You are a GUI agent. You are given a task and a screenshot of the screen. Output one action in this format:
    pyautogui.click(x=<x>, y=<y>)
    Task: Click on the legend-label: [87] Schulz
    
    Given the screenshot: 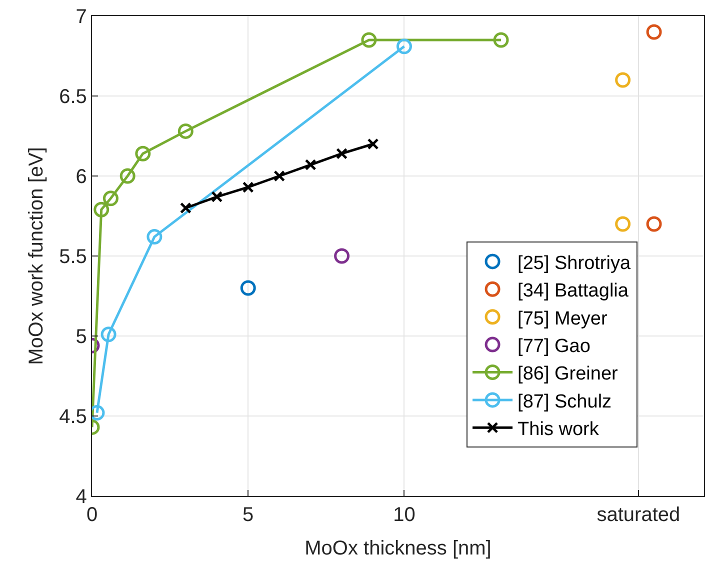 What is the action you would take?
    pyautogui.click(x=565, y=401)
    